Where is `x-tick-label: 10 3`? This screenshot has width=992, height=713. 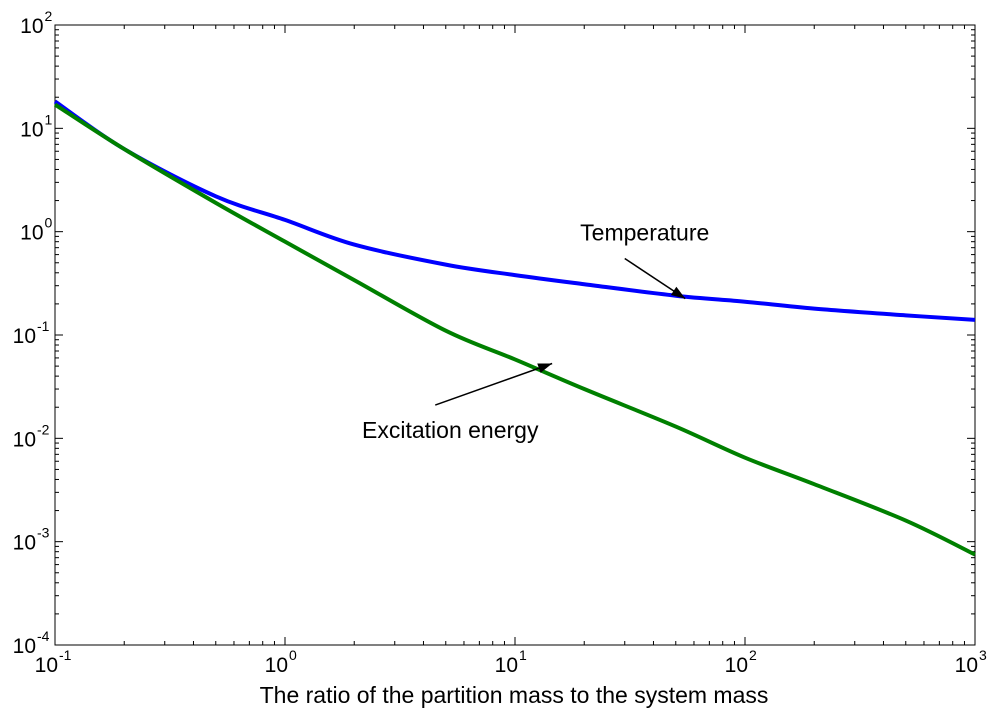 x-tick-label: 10 3 is located at coordinates (971, 662).